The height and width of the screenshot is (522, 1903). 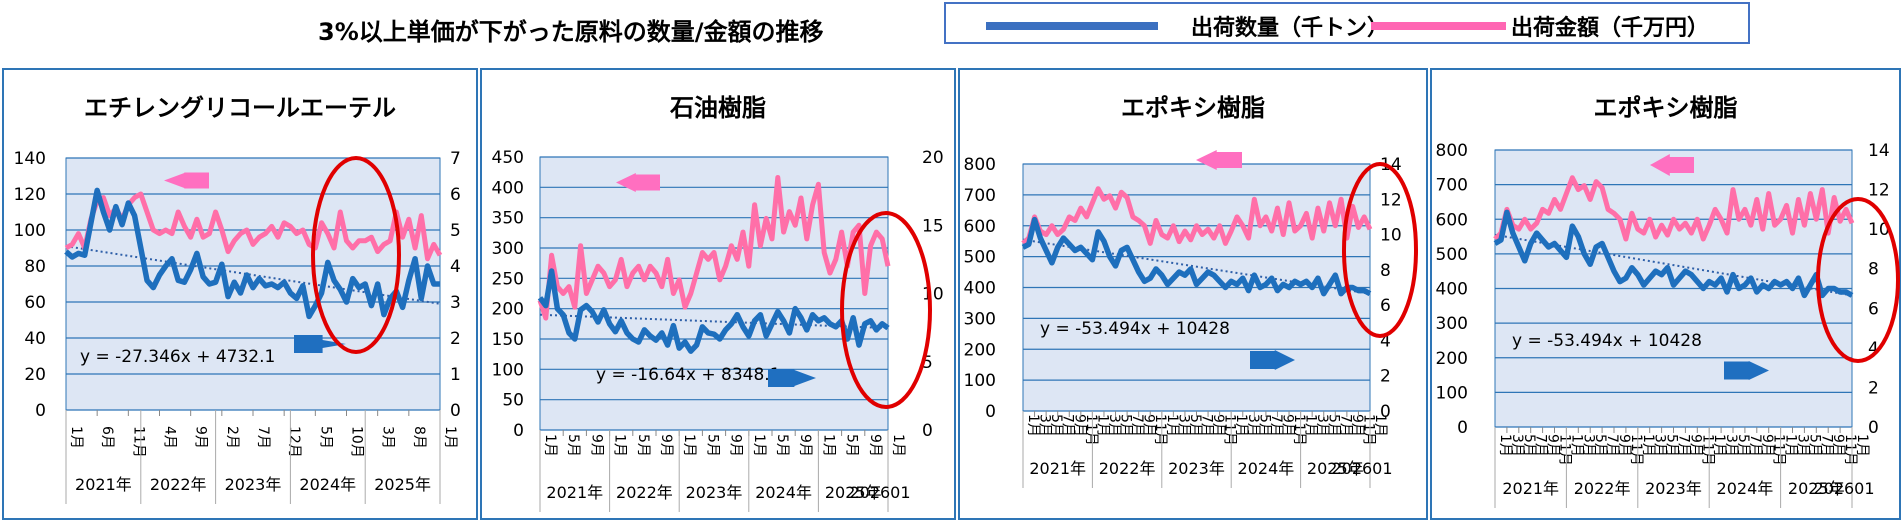 What do you see at coordinates (240, 108) in the screenshot?
I see `chart-title: エチレングリコールエーテル` at bounding box center [240, 108].